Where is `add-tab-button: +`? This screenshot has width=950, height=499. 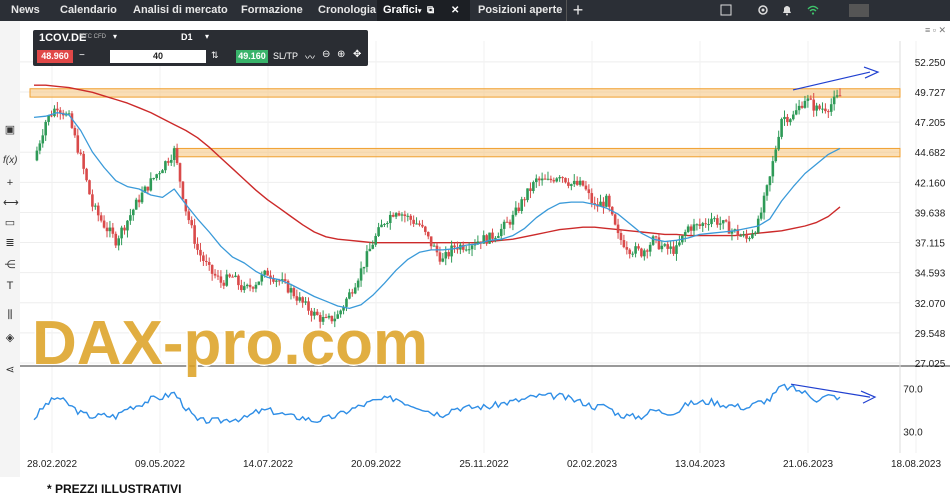 add-tab-button: + is located at coordinates (577, 10).